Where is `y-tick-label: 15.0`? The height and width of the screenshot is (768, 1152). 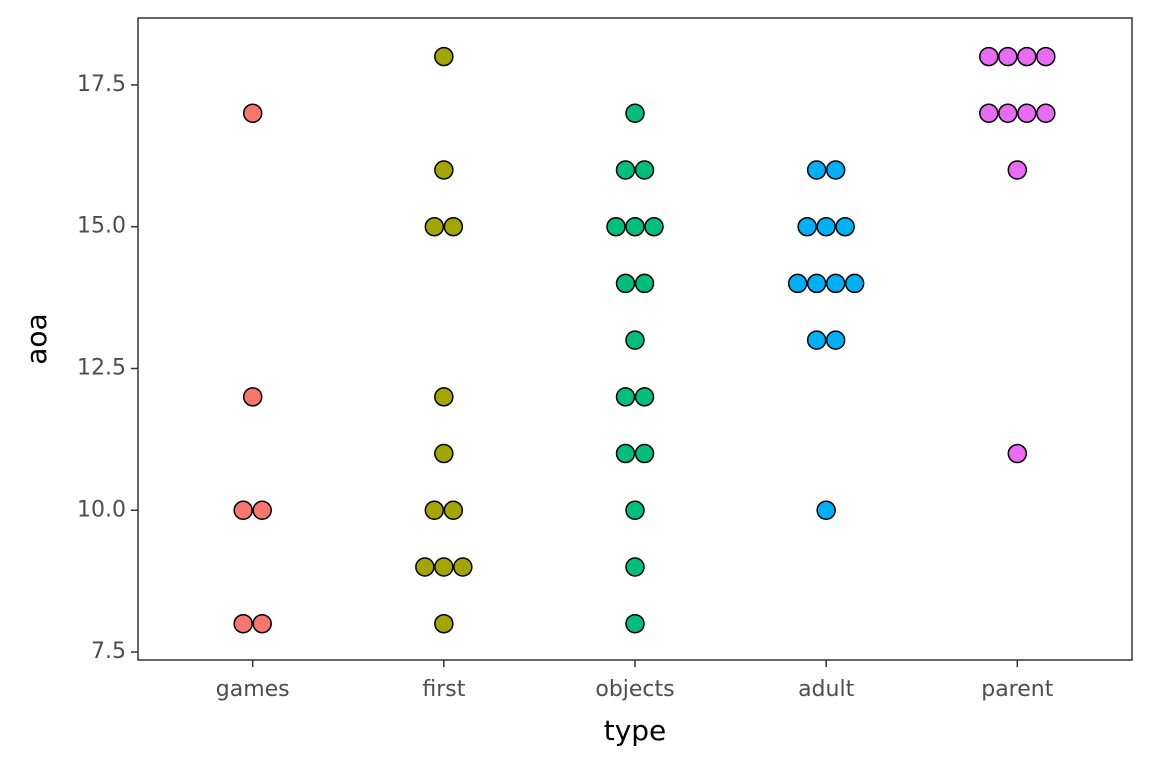
y-tick-label: 15.0 is located at coordinates (101, 226).